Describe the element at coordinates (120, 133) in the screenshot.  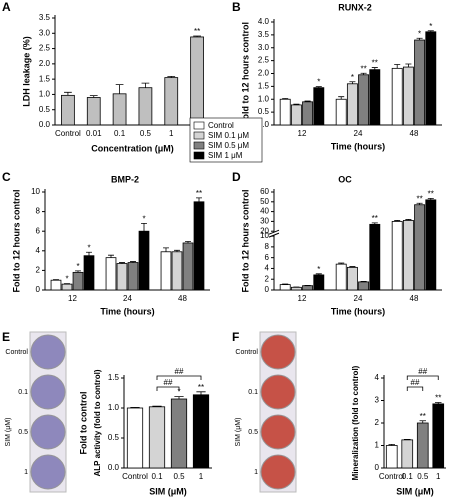
I see `x-tick-label: 0.1` at that location.